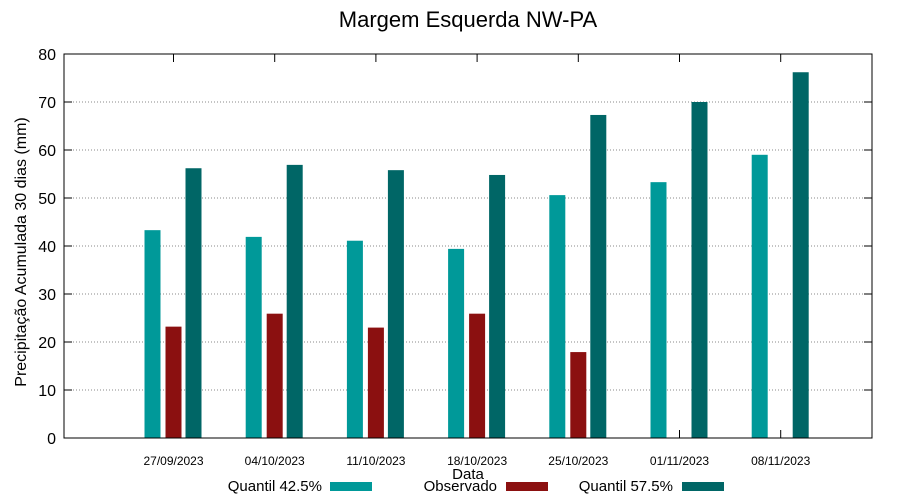 Image resolution: width=900 pixels, height=500 pixels. I want to click on legend-label: Quantil 42.5%, so click(275, 486).